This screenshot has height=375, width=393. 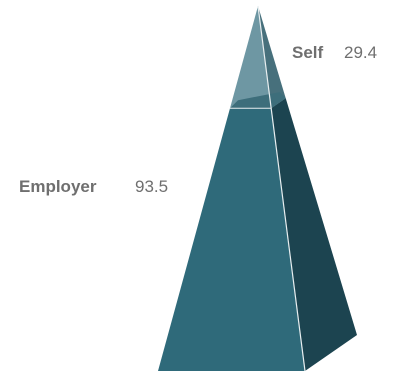 What do you see at coordinates (58, 186) in the screenshot?
I see `label-employer-name: Employer` at bounding box center [58, 186].